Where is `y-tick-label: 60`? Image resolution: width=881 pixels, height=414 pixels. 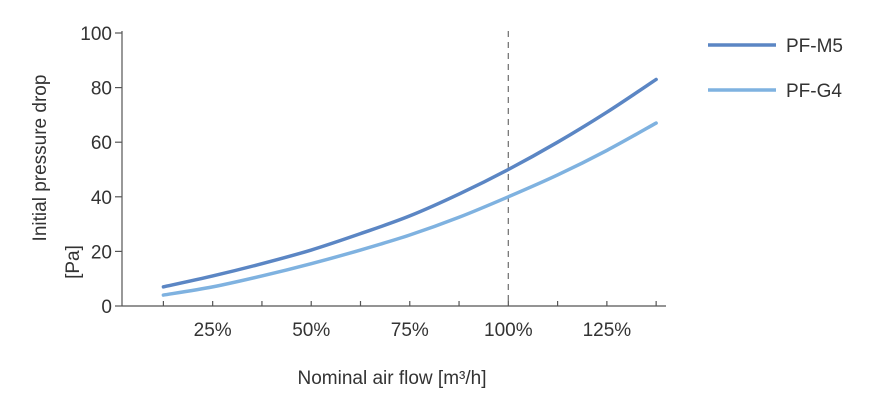
y-tick-label: 60 is located at coordinates (101, 143).